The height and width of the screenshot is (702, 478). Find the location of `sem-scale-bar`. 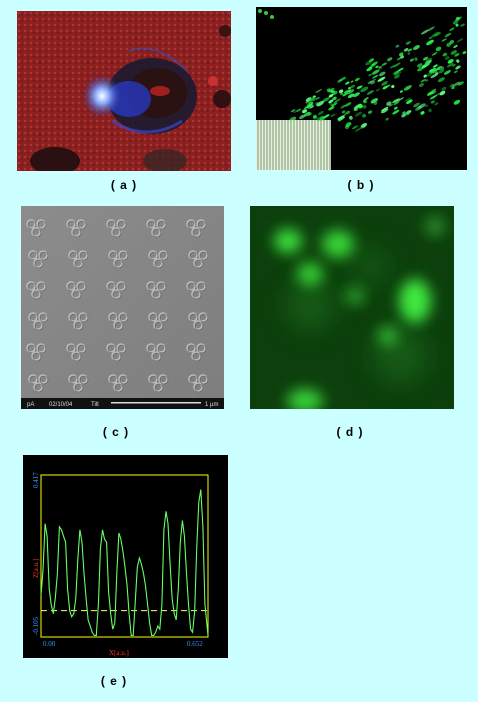

sem-scale-bar is located at coordinates (156, 403).